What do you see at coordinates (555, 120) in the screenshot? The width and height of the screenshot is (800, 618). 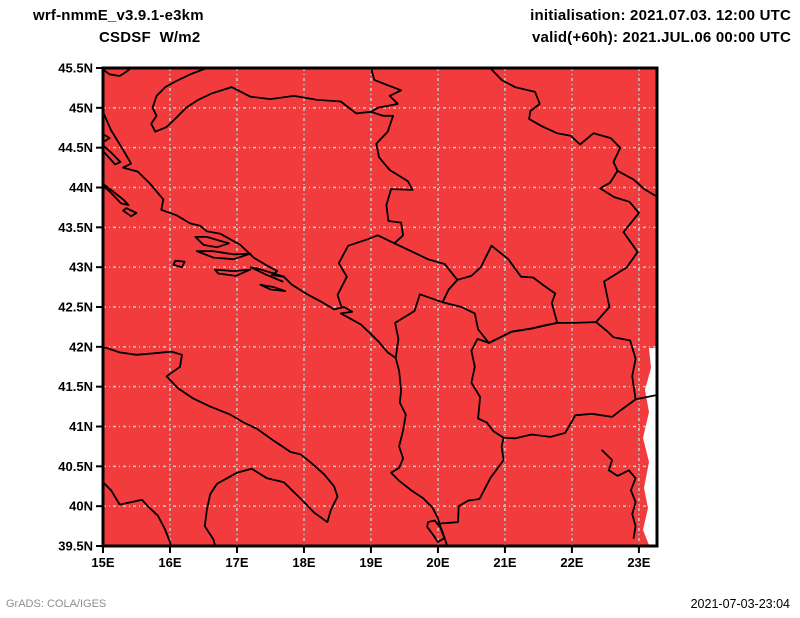 I see `border-serbia-romania-danube` at bounding box center [555, 120].